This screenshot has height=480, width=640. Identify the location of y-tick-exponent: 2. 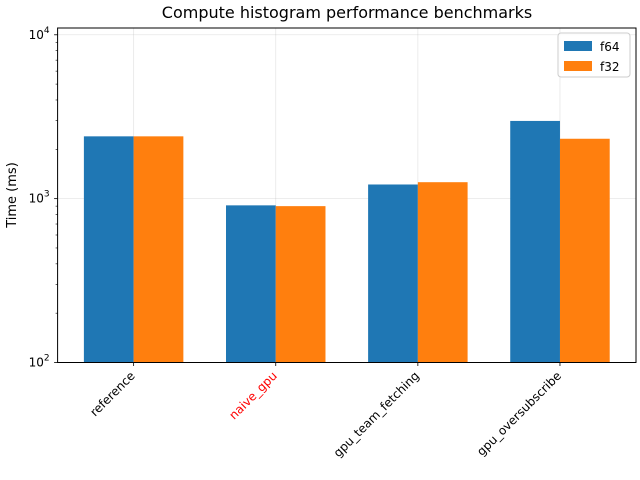
(47, 359).